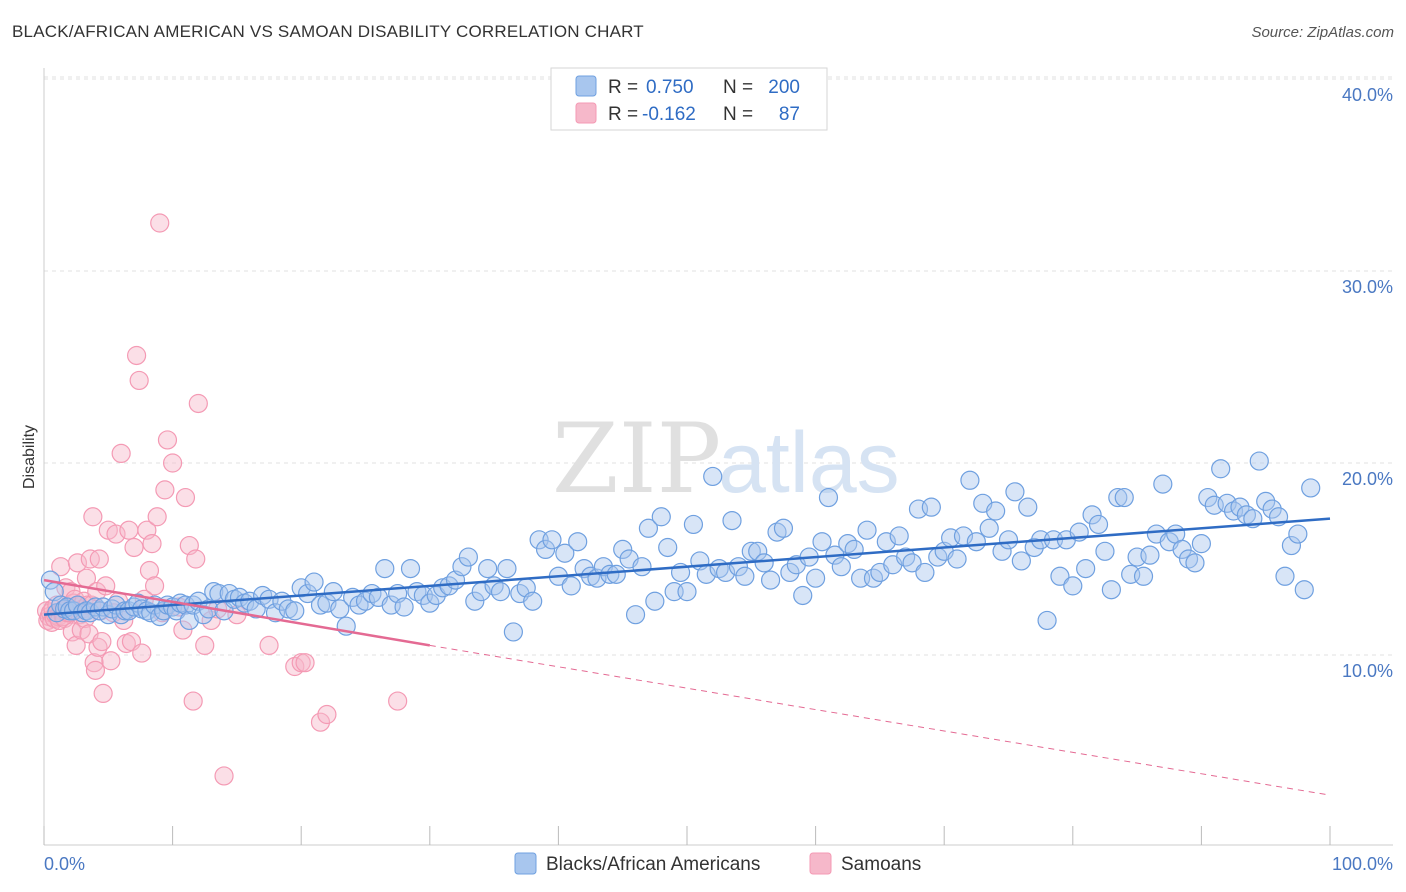 The image size is (1406, 892). What do you see at coordinates (636, 459) in the screenshot?
I see `watermark-zip: ZIP` at bounding box center [636, 459].